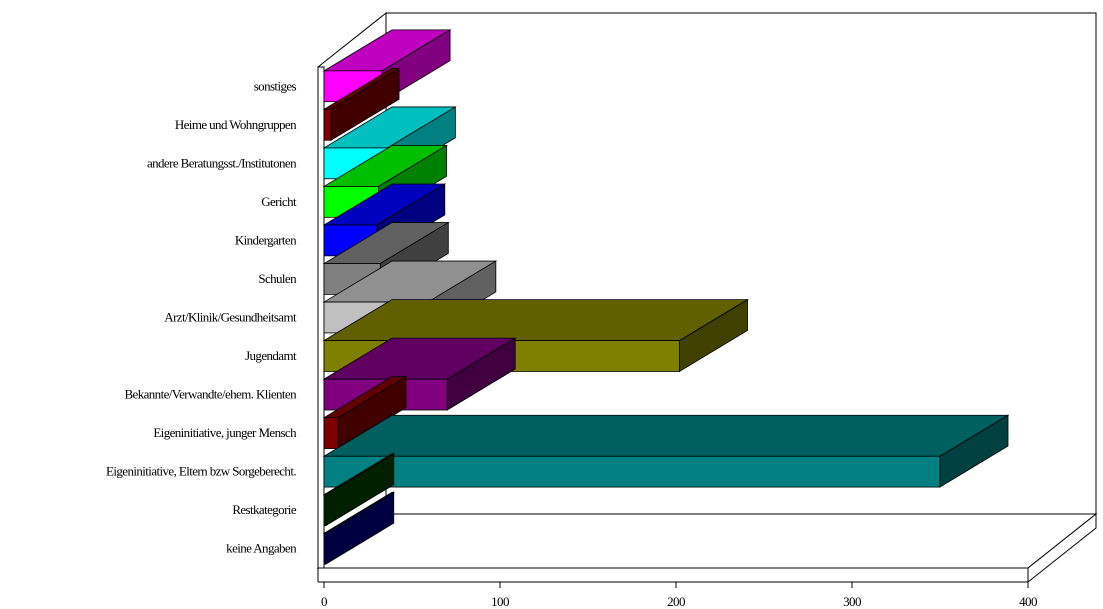 The height and width of the screenshot is (609, 1103). Describe the element at coordinates (264, 509) in the screenshot. I see `category-label: Restkategorie` at that location.